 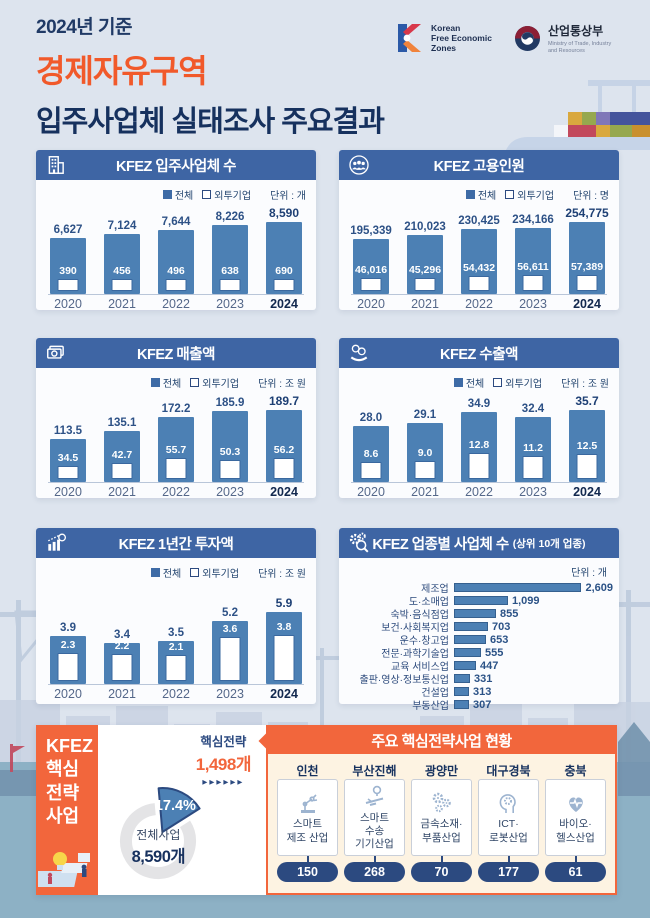 What do you see at coordinates (176, 354) in the screenshot?
I see `chart-title: KFEZ 매출액` at bounding box center [176, 354].